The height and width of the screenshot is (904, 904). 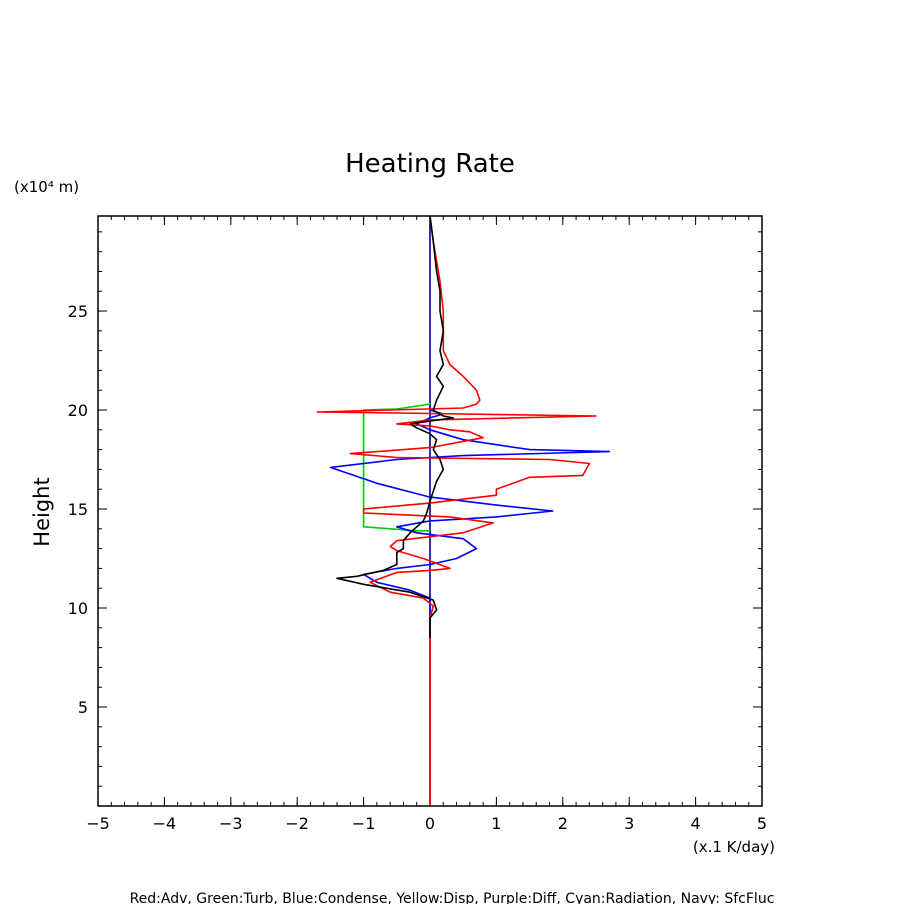 What do you see at coordinates (629, 823) in the screenshot?
I see `x-tick-label: 3` at bounding box center [629, 823].